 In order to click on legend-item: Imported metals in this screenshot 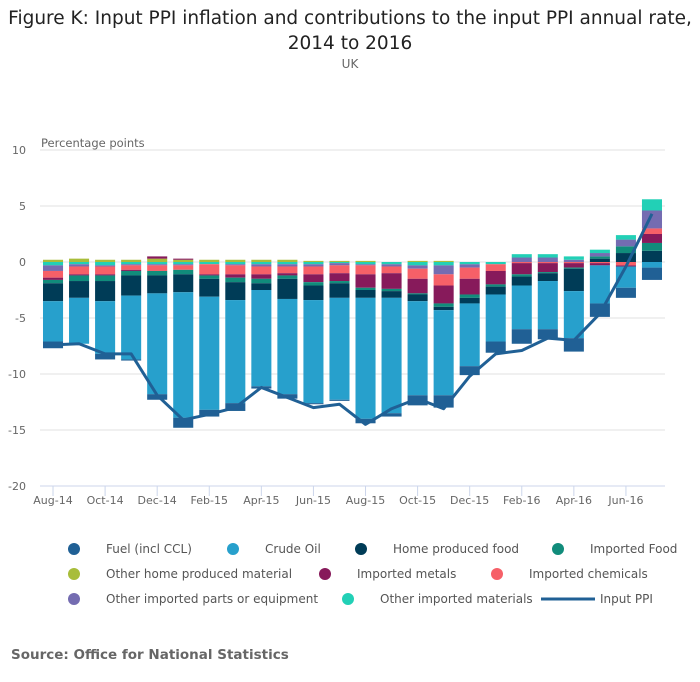, I will do `click(387, 574)`.